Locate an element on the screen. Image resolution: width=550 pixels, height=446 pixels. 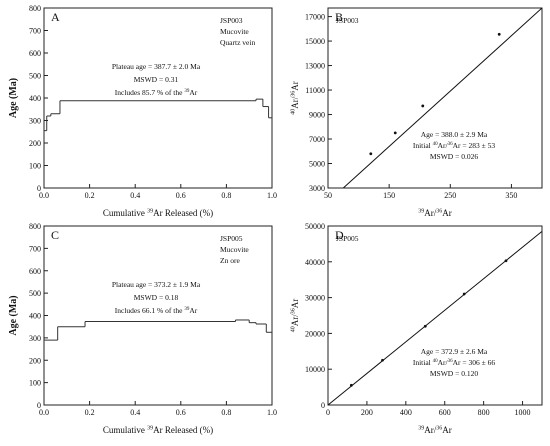
text-part: Ar = 306 ± 66 is located at coordinates (474, 362).